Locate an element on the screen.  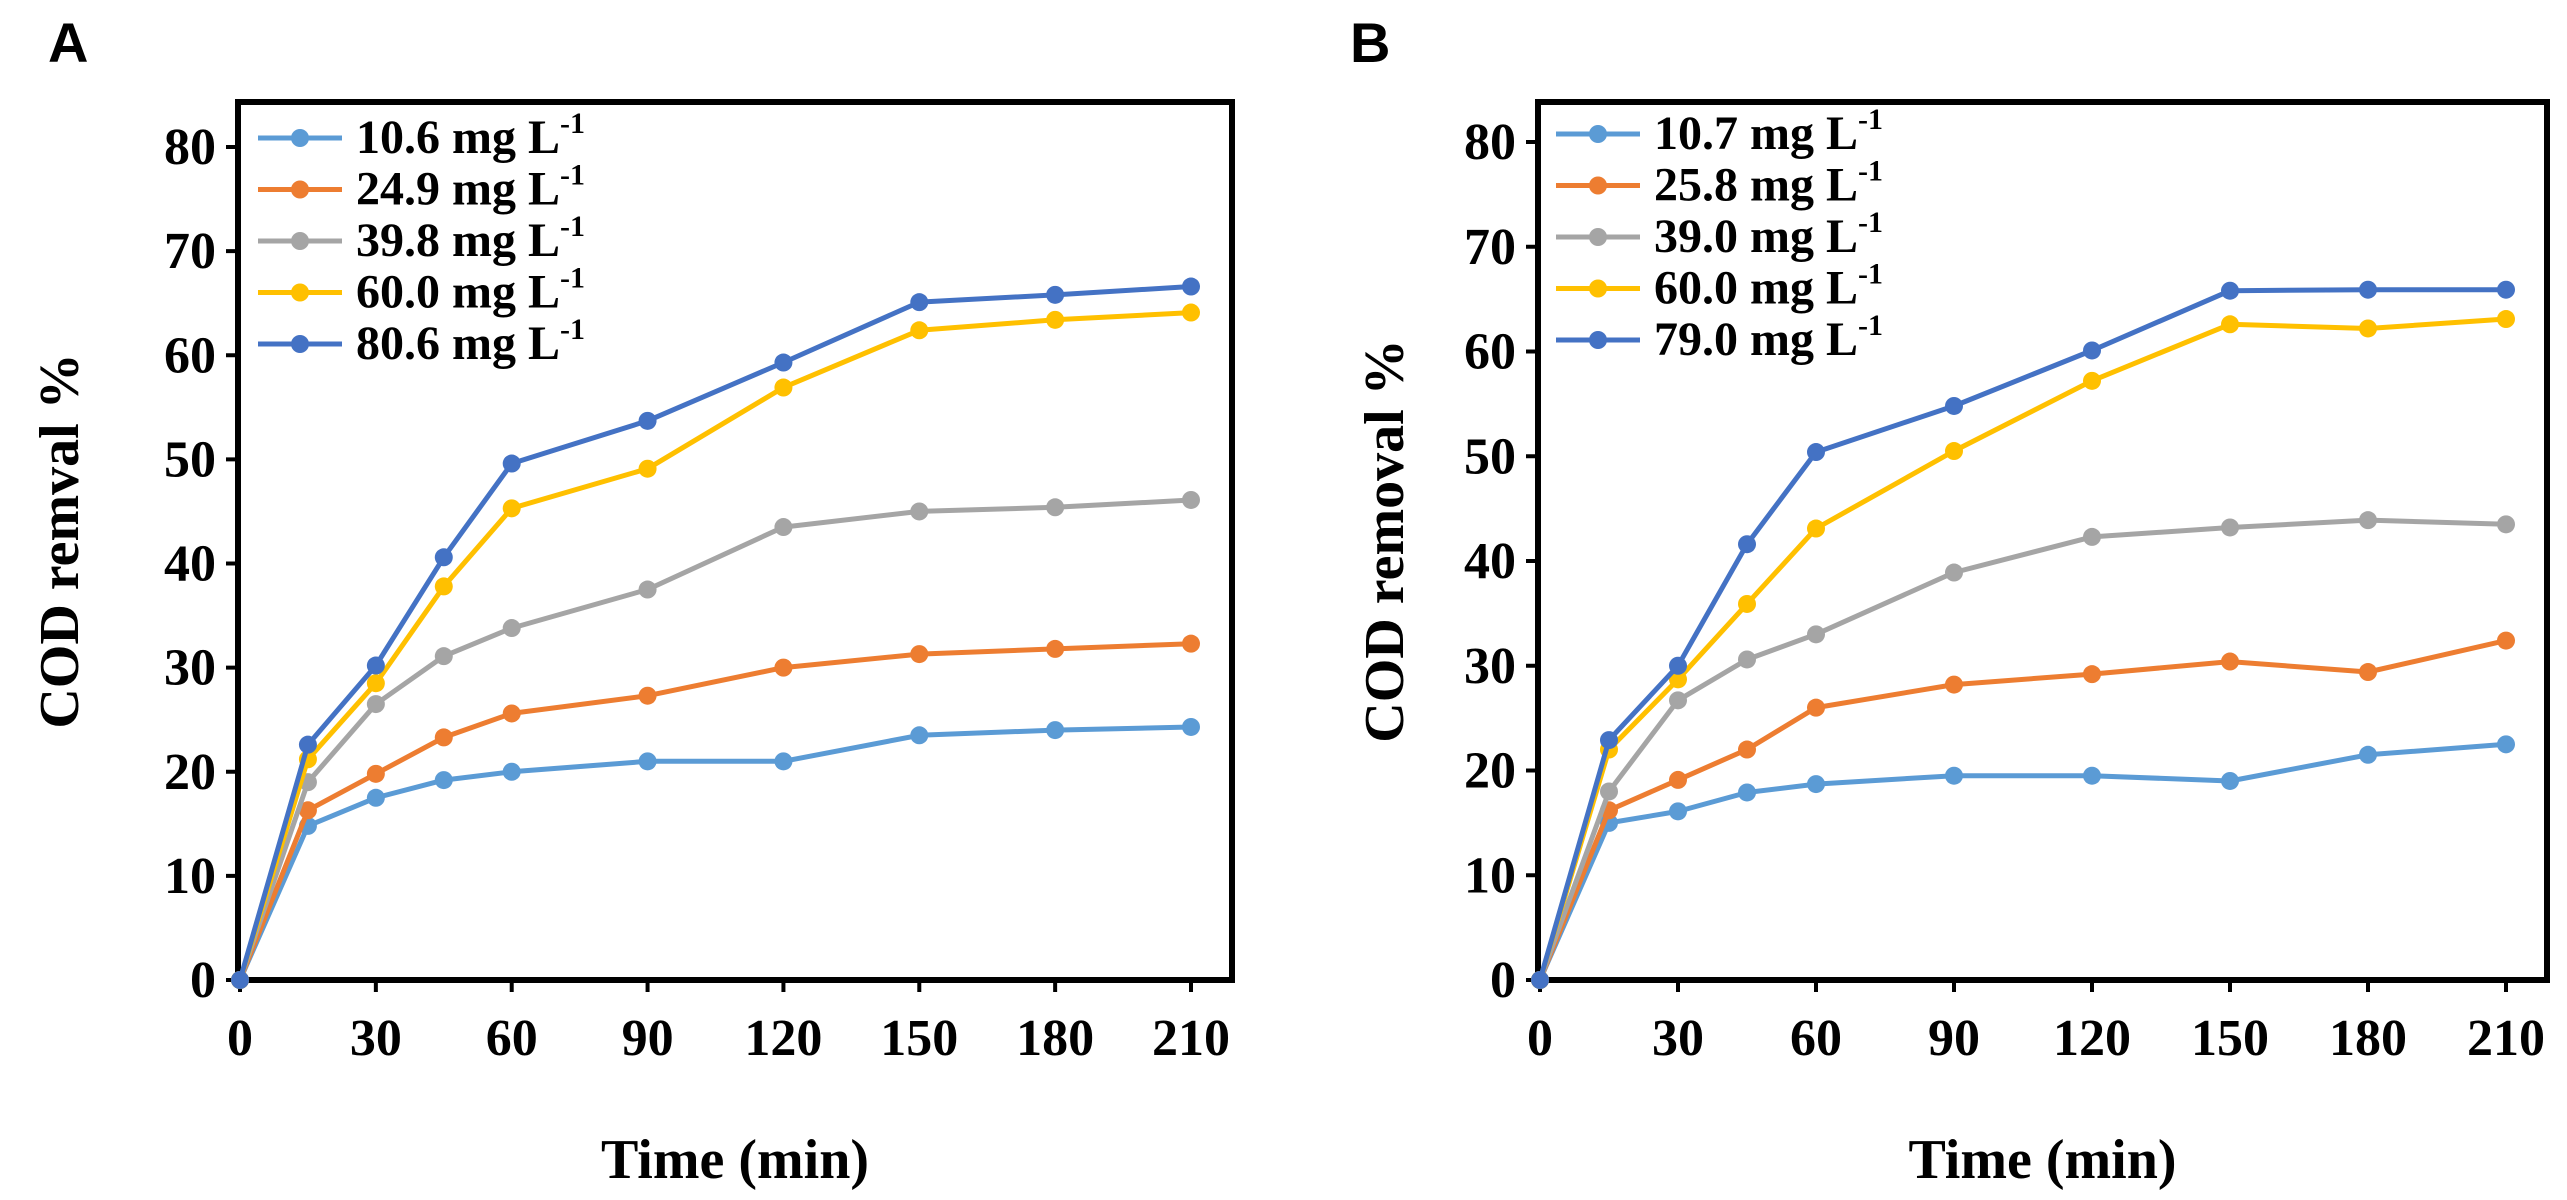
legend-entry: 10.6 mg L-1 is located at coordinates (470, 135).